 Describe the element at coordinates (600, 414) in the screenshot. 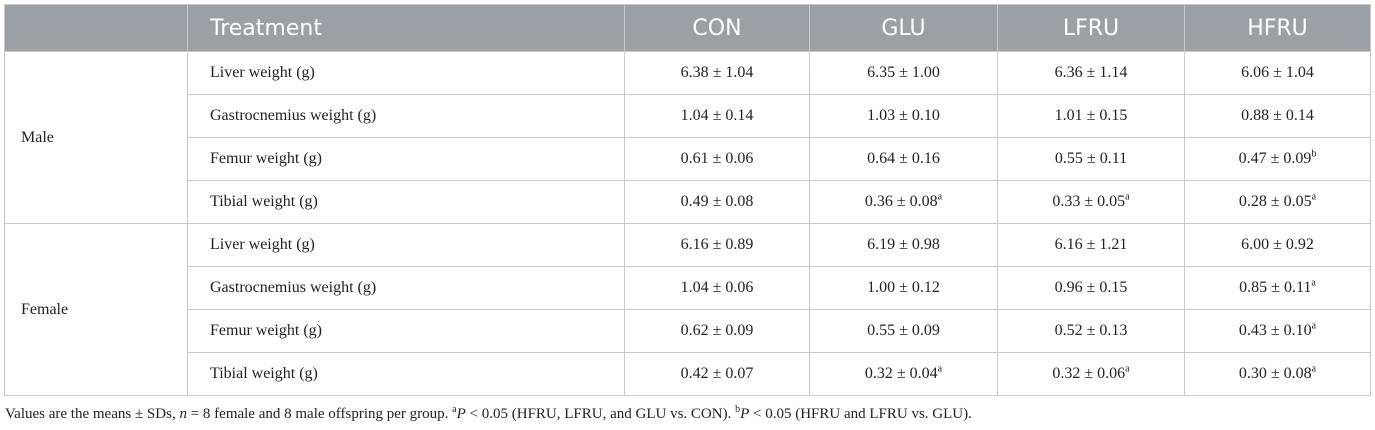

I see `footnote-text: < 0.05 (HFRU, LFRU, and GLU vs. CON).` at that location.